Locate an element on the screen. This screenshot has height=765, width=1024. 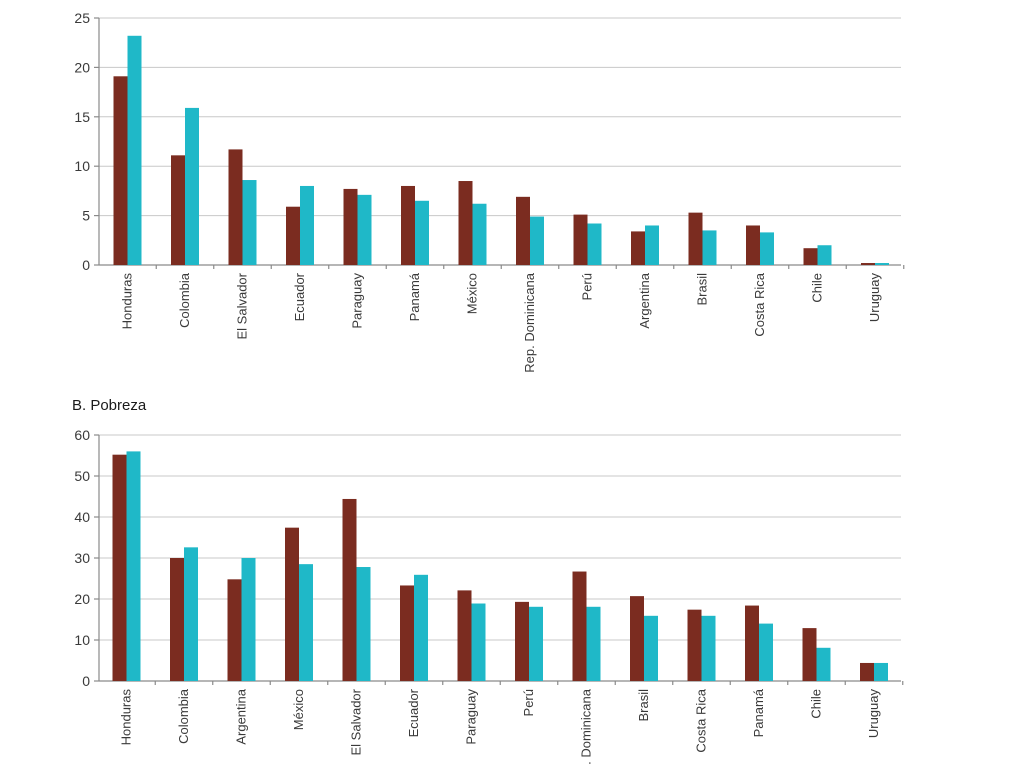
y-tick-label: 5 is located at coordinates (86, 216).